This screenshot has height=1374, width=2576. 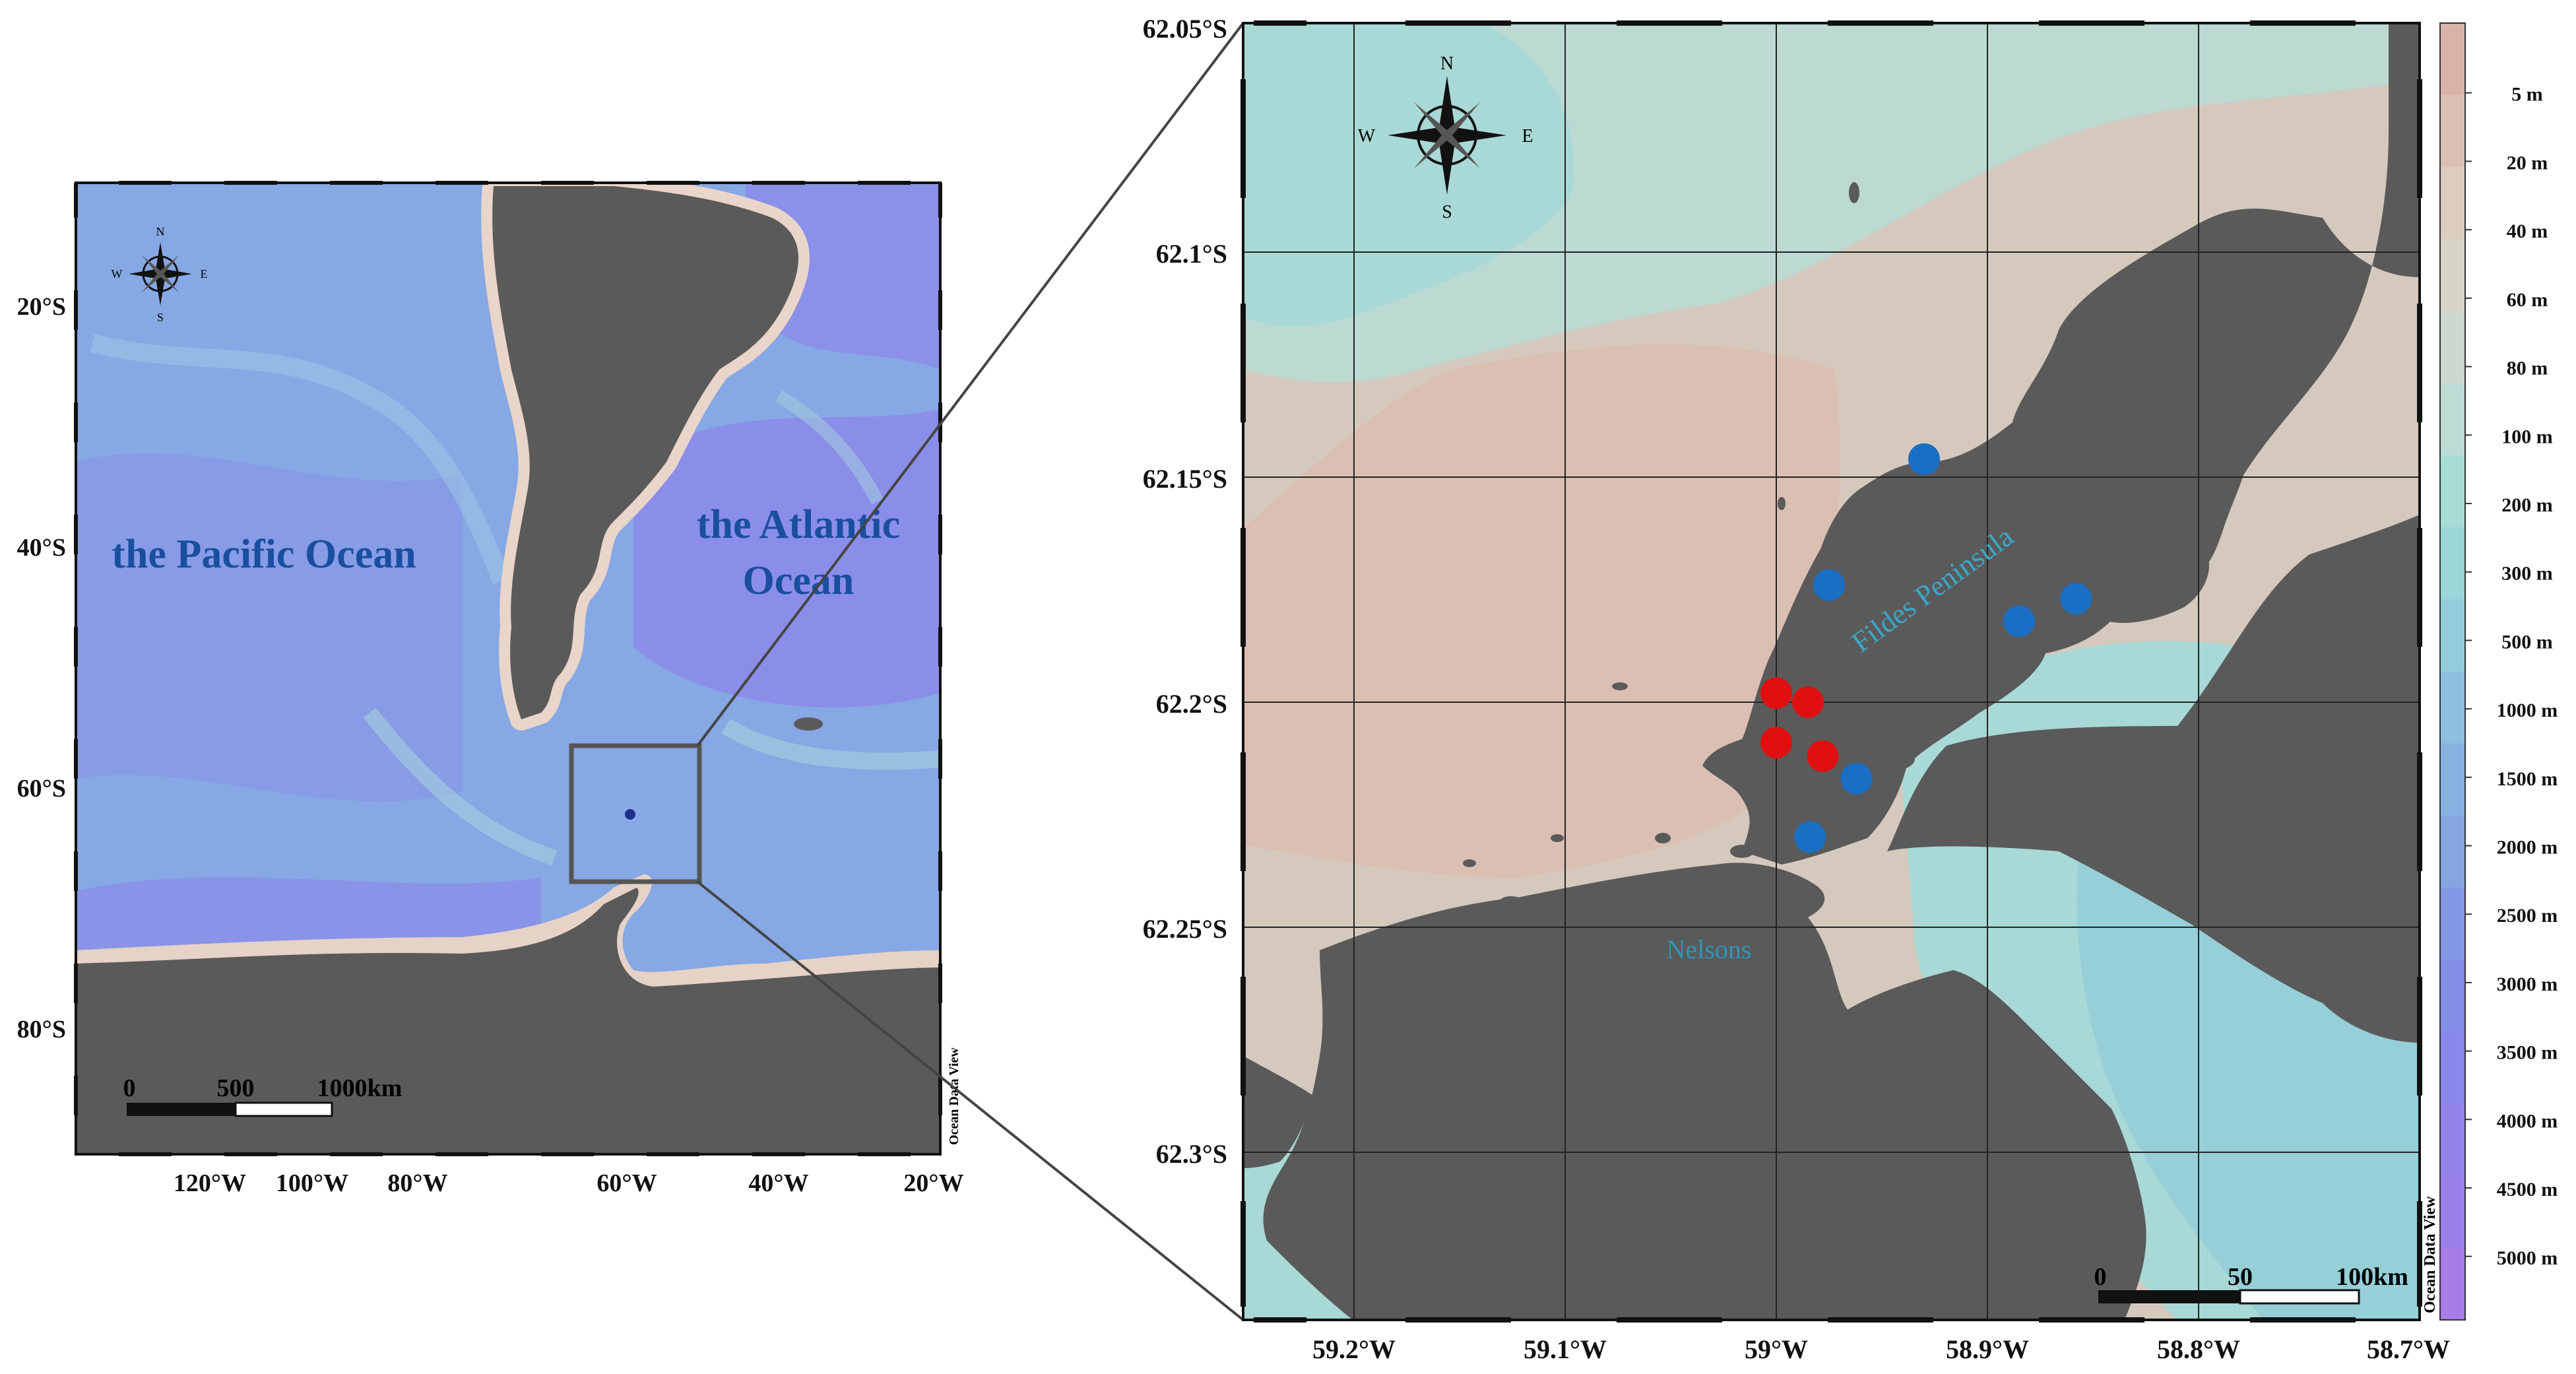 I want to click on lat-label-62-05s: 62.05°S, so click(x=1185, y=29).